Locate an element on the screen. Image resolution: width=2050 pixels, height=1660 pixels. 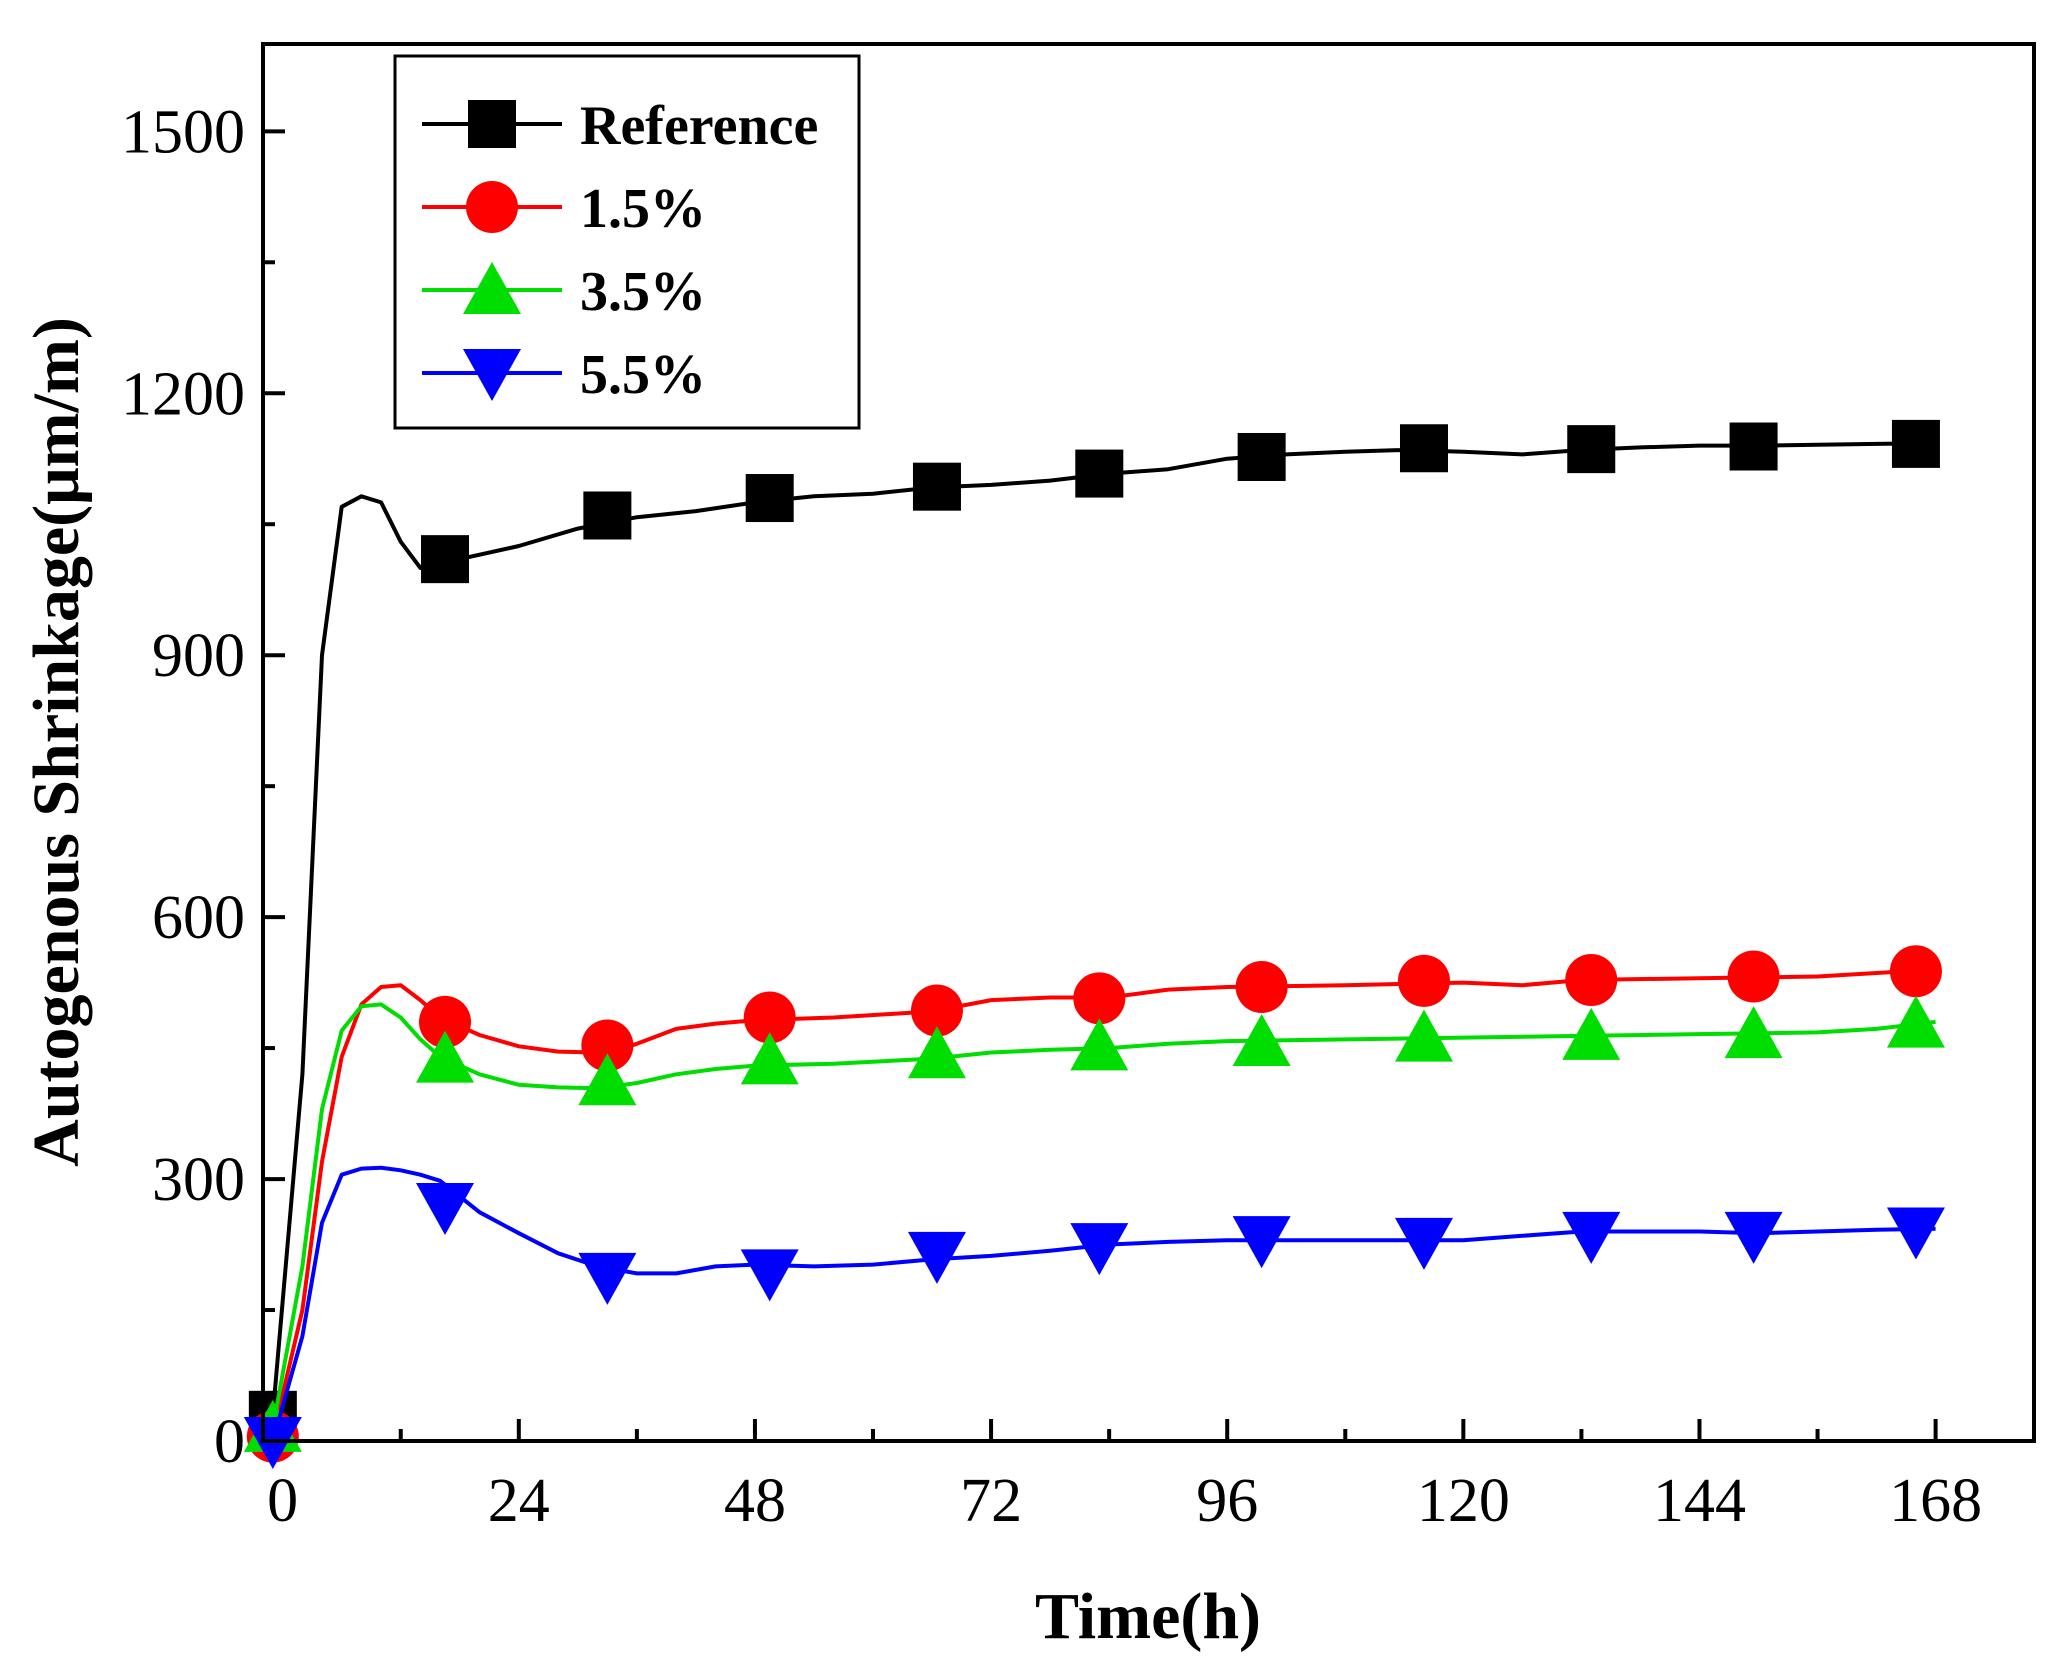
legend-item: Reference is located at coordinates (620, 126).